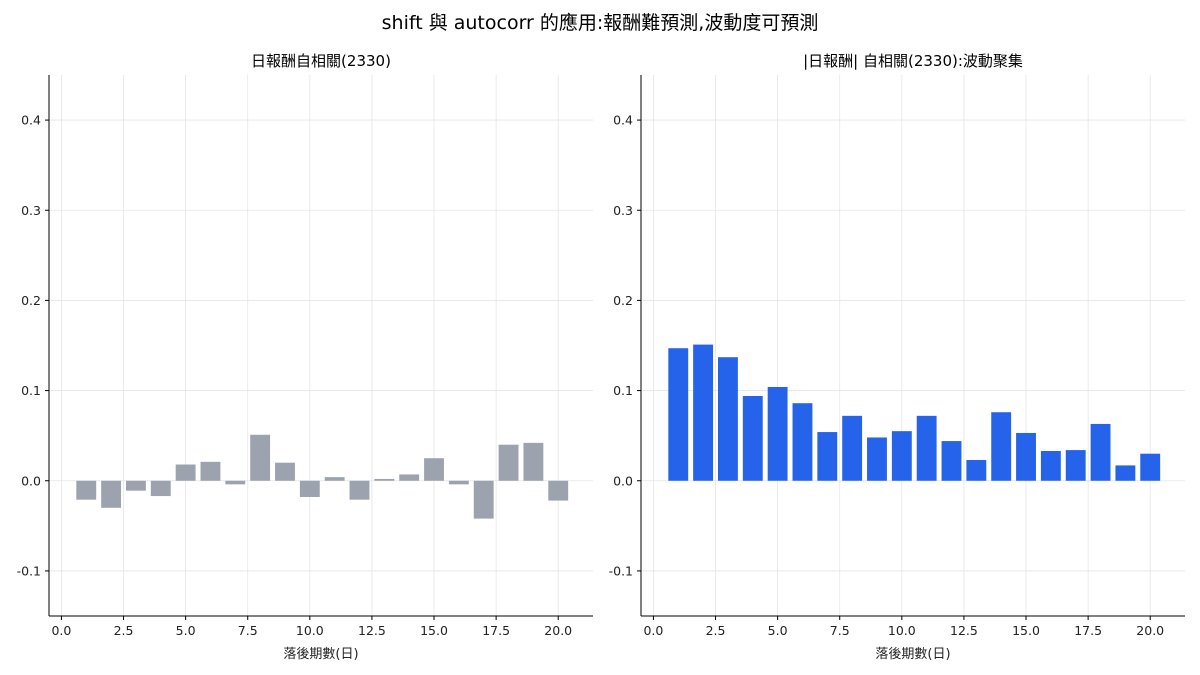 This screenshot has width=1200, height=675. I want to click on left-xtick-label: 5.0, so click(186, 630).